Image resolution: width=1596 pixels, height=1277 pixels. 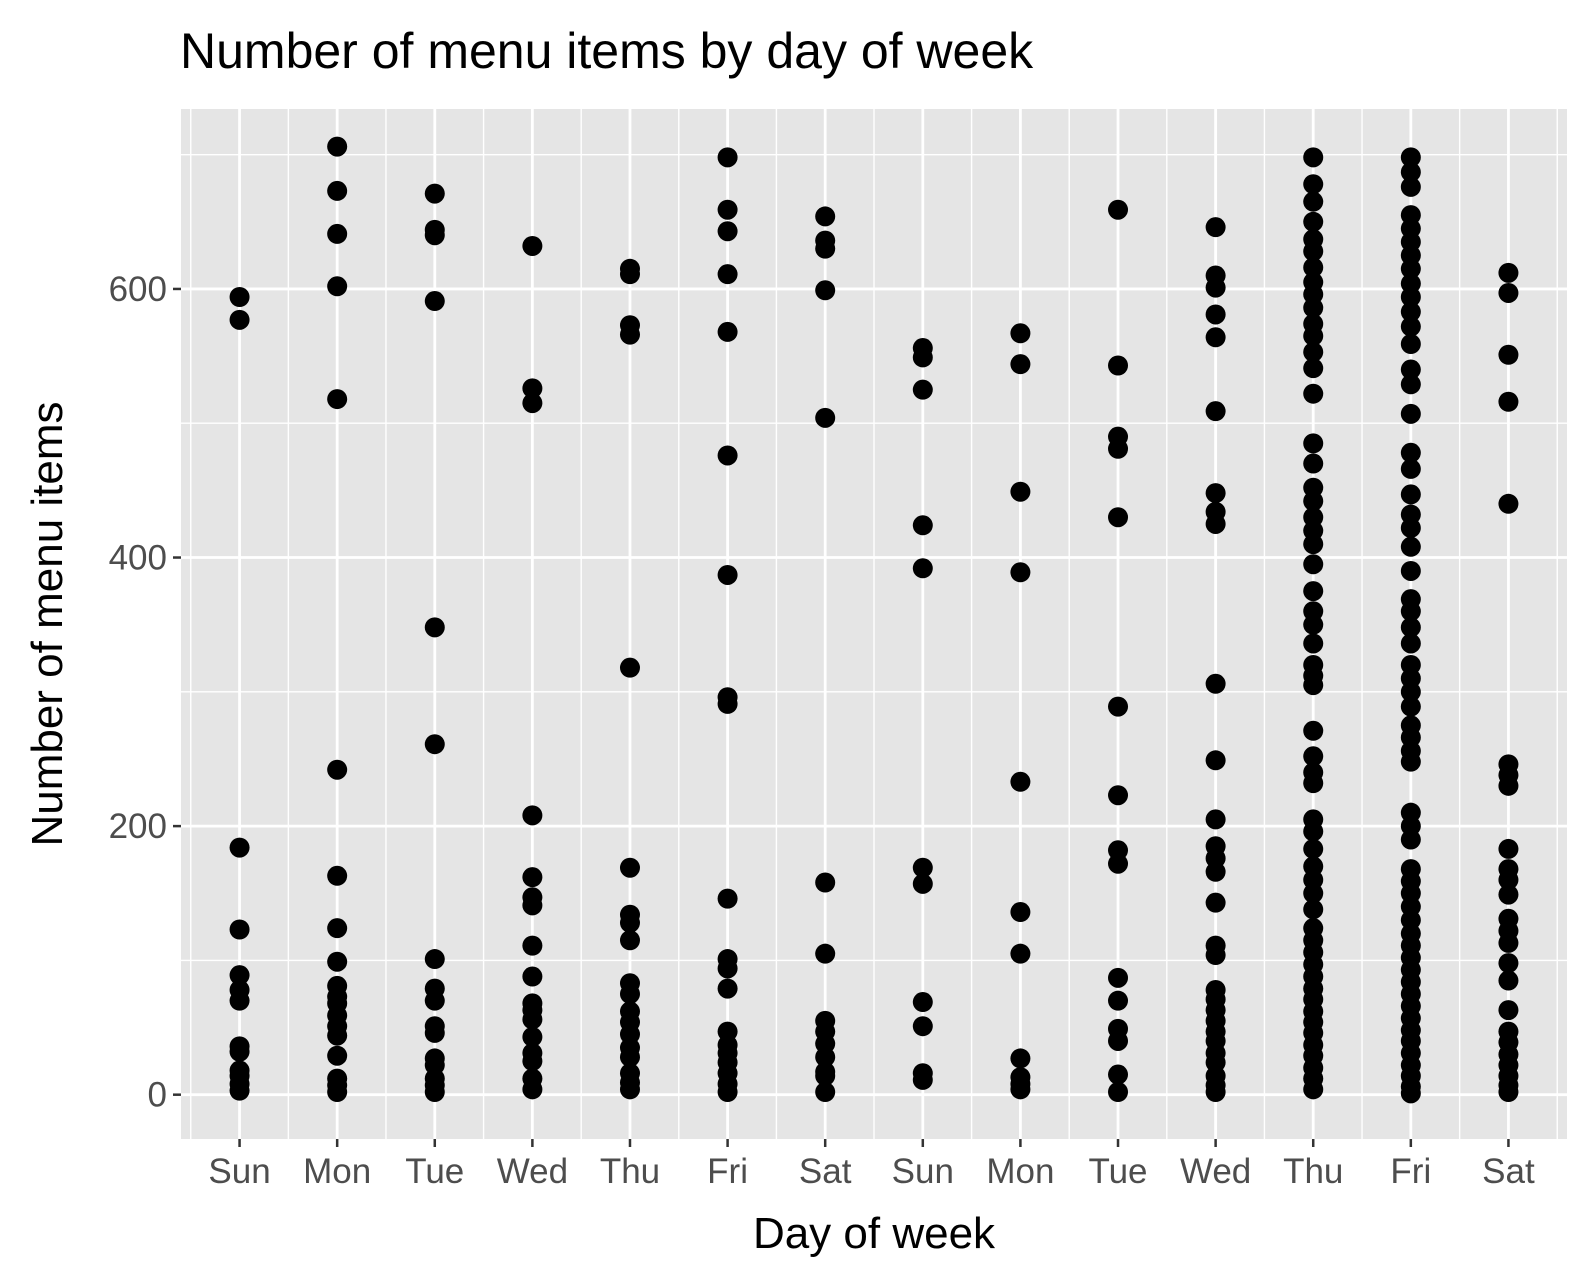 I want to click on y-axis-title: Number of menu items, so click(x=47, y=623).